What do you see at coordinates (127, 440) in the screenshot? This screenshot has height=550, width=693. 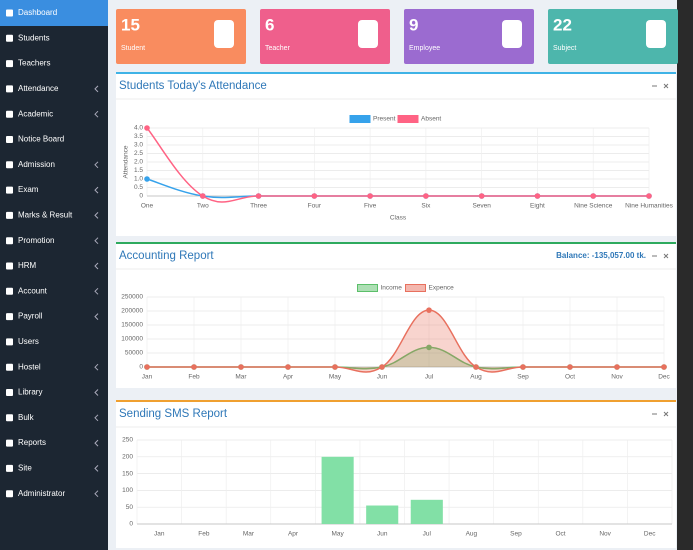 I see `y-tick-label: 250` at bounding box center [127, 440].